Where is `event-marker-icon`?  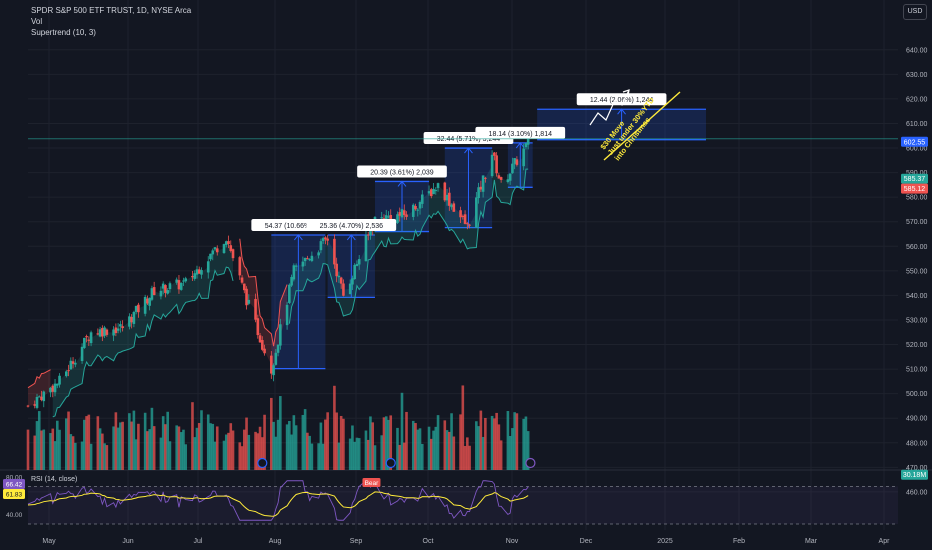 event-marker-icon is located at coordinates (390, 463).